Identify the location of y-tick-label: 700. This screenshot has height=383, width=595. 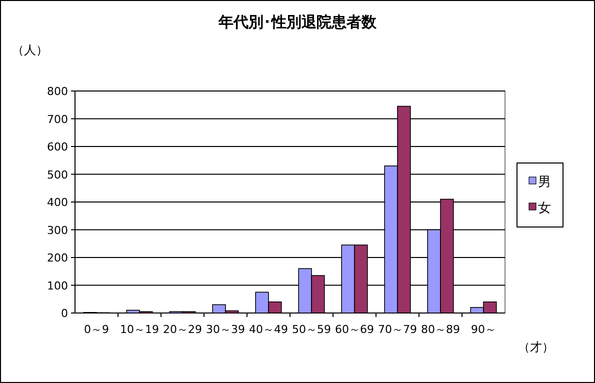
(57, 119).